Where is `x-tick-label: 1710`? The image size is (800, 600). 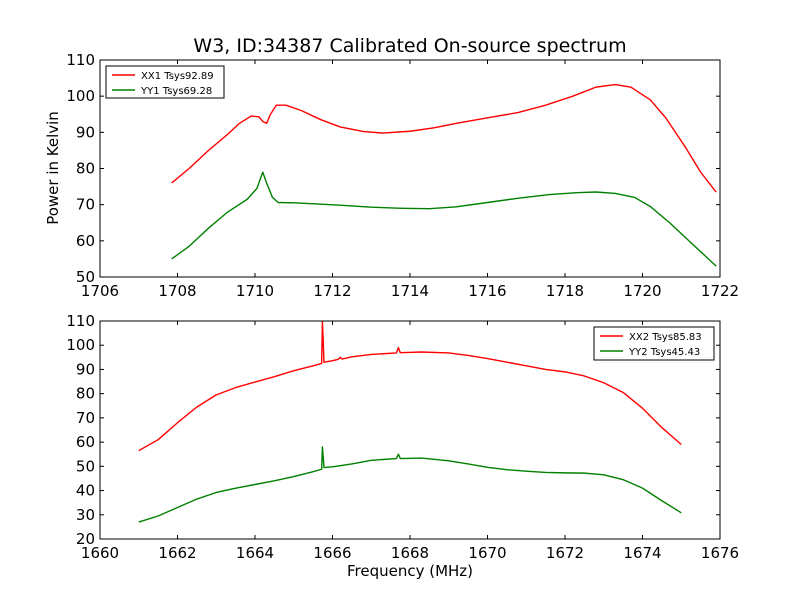 x-tick-label: 1710 is located at coordinates (255, 291).